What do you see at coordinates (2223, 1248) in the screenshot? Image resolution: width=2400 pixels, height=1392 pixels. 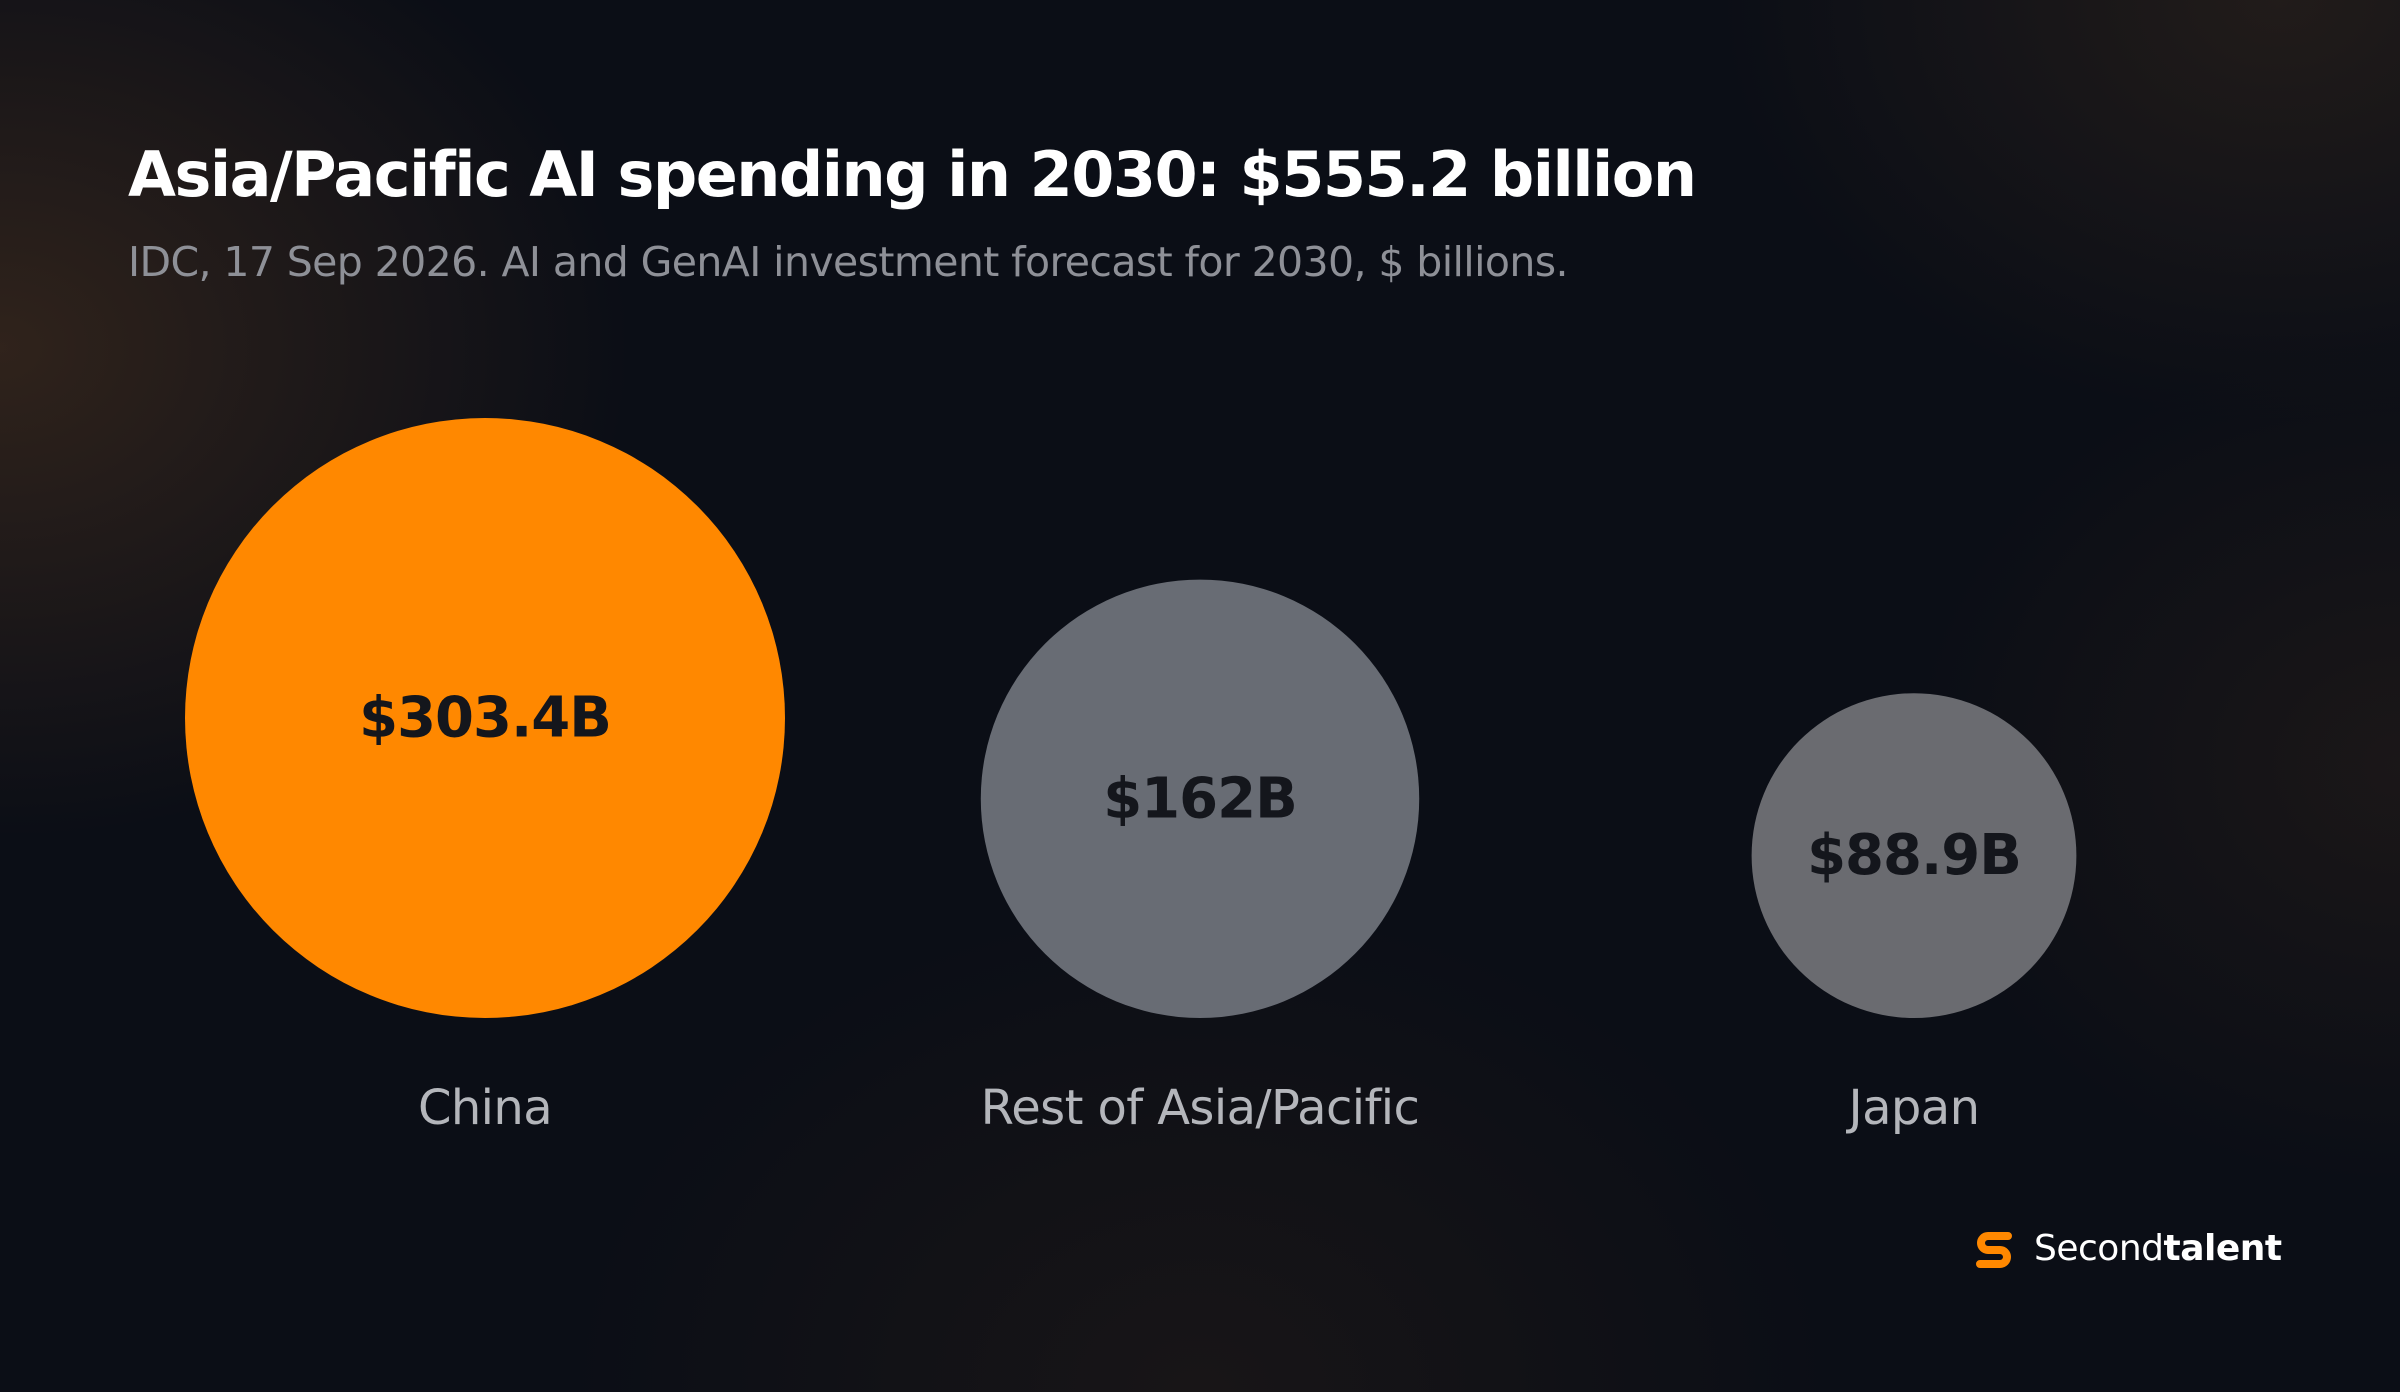 I see `brand-name-bold: talent` at bounding box center [2223, 1248].